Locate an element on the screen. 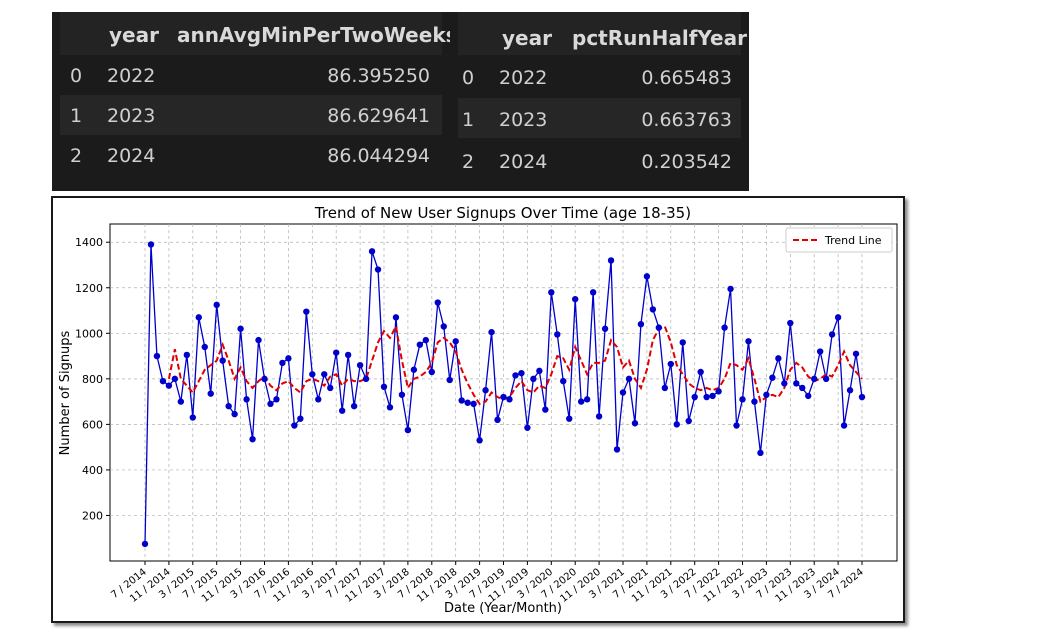  row-value: 0.665483 is located at coordinates (686, 78).